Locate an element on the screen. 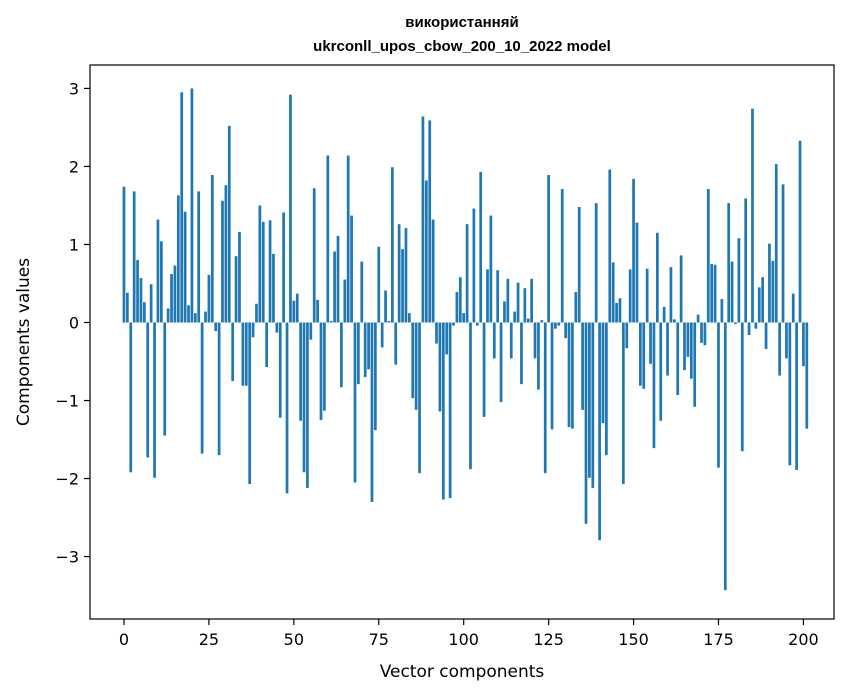 Image resolution: width=847 pixels, height=696 pixels. y-axis-label: Components values is located at coordinates (24, 342).